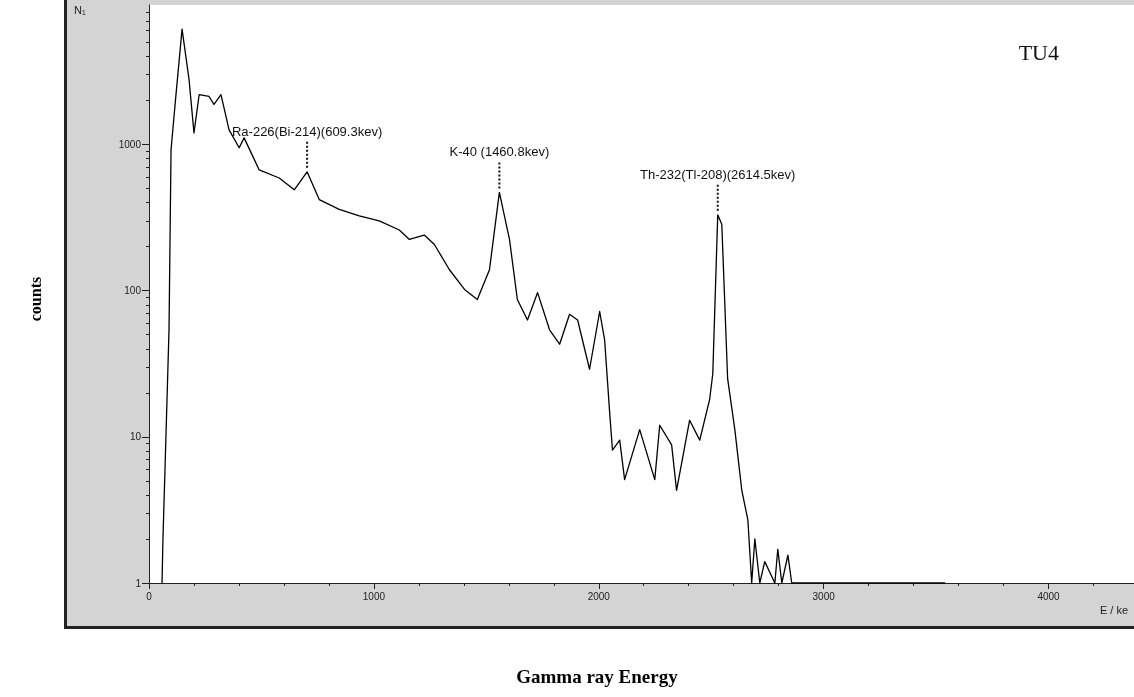 This screenshot has width=1134, height=697. I want to click on x-tick-label: 1000, so click(374, 596).